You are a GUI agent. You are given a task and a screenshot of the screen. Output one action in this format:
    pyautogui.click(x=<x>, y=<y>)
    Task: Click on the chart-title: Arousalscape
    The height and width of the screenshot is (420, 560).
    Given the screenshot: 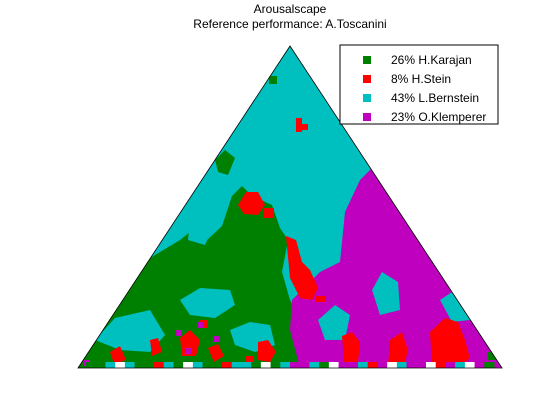 What is the action you would take?
    pyautogui.click(x=290, y=9)
    